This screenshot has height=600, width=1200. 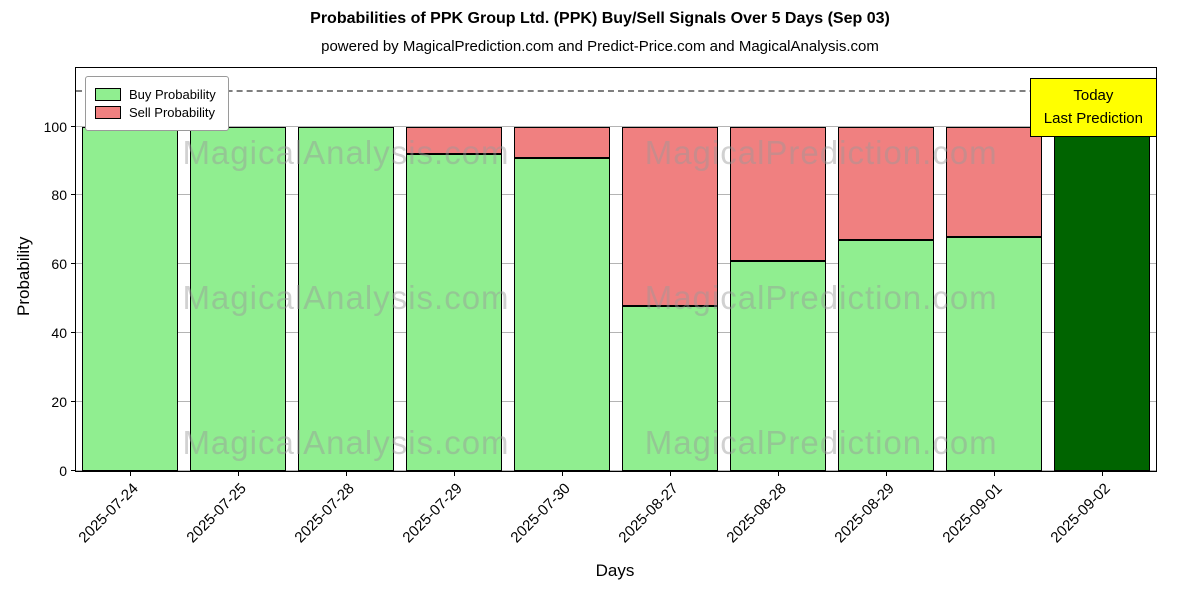 What do you see at coordinates (59, 333) in the screenshot?
I see `y-tick-label: 40` at bounding box center [59, 333].